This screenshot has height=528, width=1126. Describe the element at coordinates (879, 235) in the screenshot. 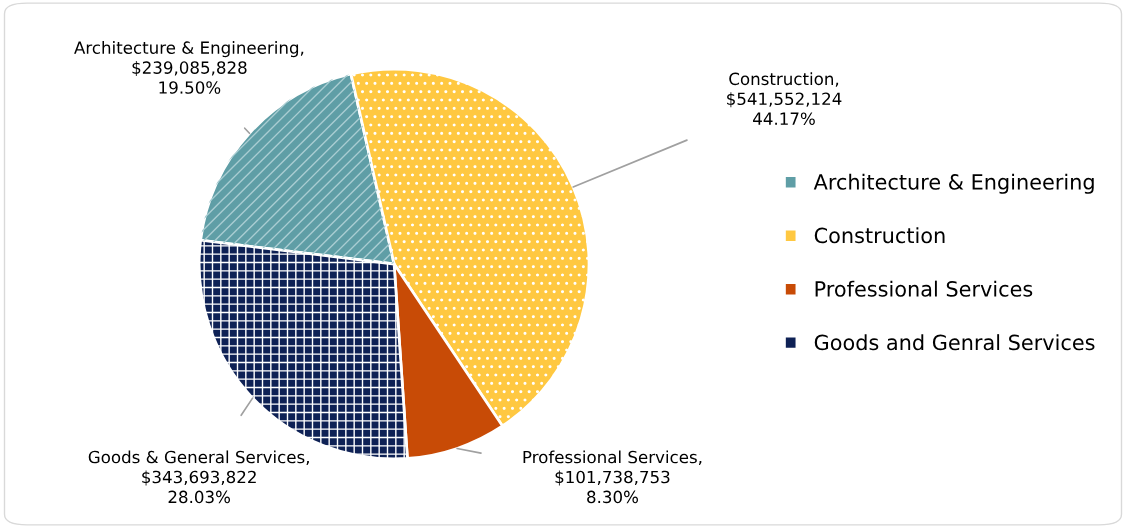

I see `legend-label: Construction` at that location.